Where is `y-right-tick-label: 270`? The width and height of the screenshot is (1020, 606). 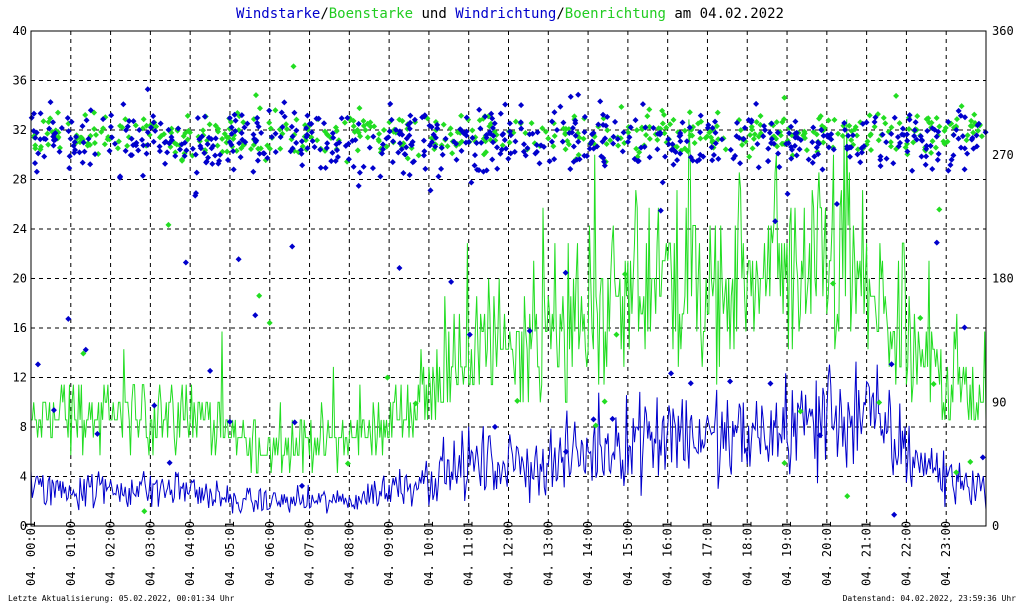
y-right-tick-label: 270 is located at coordinates (1003, 155).